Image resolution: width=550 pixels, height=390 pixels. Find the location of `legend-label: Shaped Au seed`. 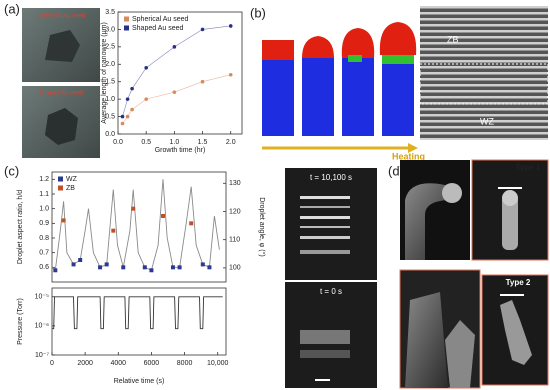

legend-label: Shaped Au seed is located at coordinates (157, 28).